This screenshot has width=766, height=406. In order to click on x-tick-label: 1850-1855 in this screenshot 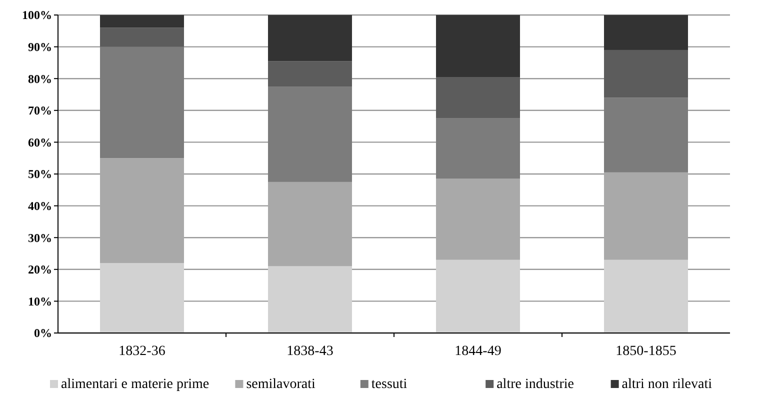, I will do `click(646, 351)`.